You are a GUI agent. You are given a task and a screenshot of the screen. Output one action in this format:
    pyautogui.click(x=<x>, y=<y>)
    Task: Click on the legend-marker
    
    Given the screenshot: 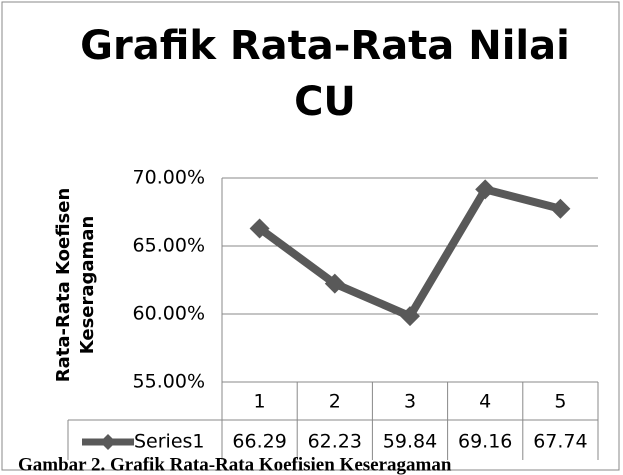 What is the action you would take?
    pyautogui.click(x=108, y=442)
    